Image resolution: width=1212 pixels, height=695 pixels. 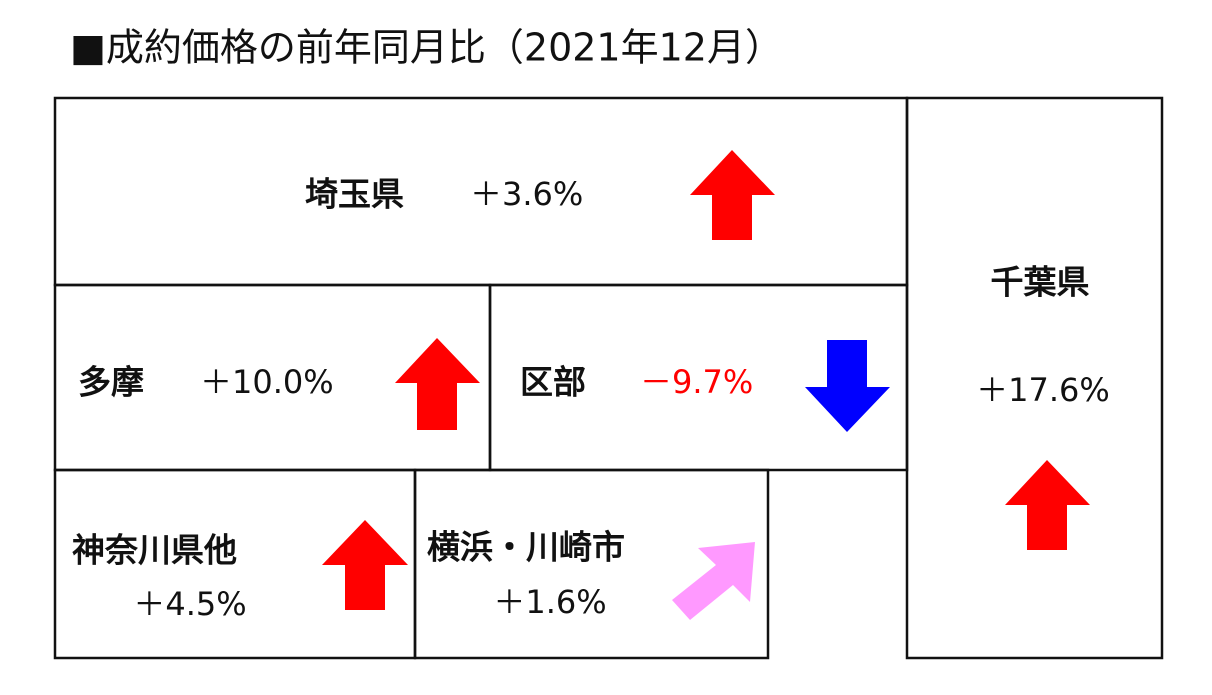 I want to click on region-change: ＋17.6%, so click(x=1043, y=390).